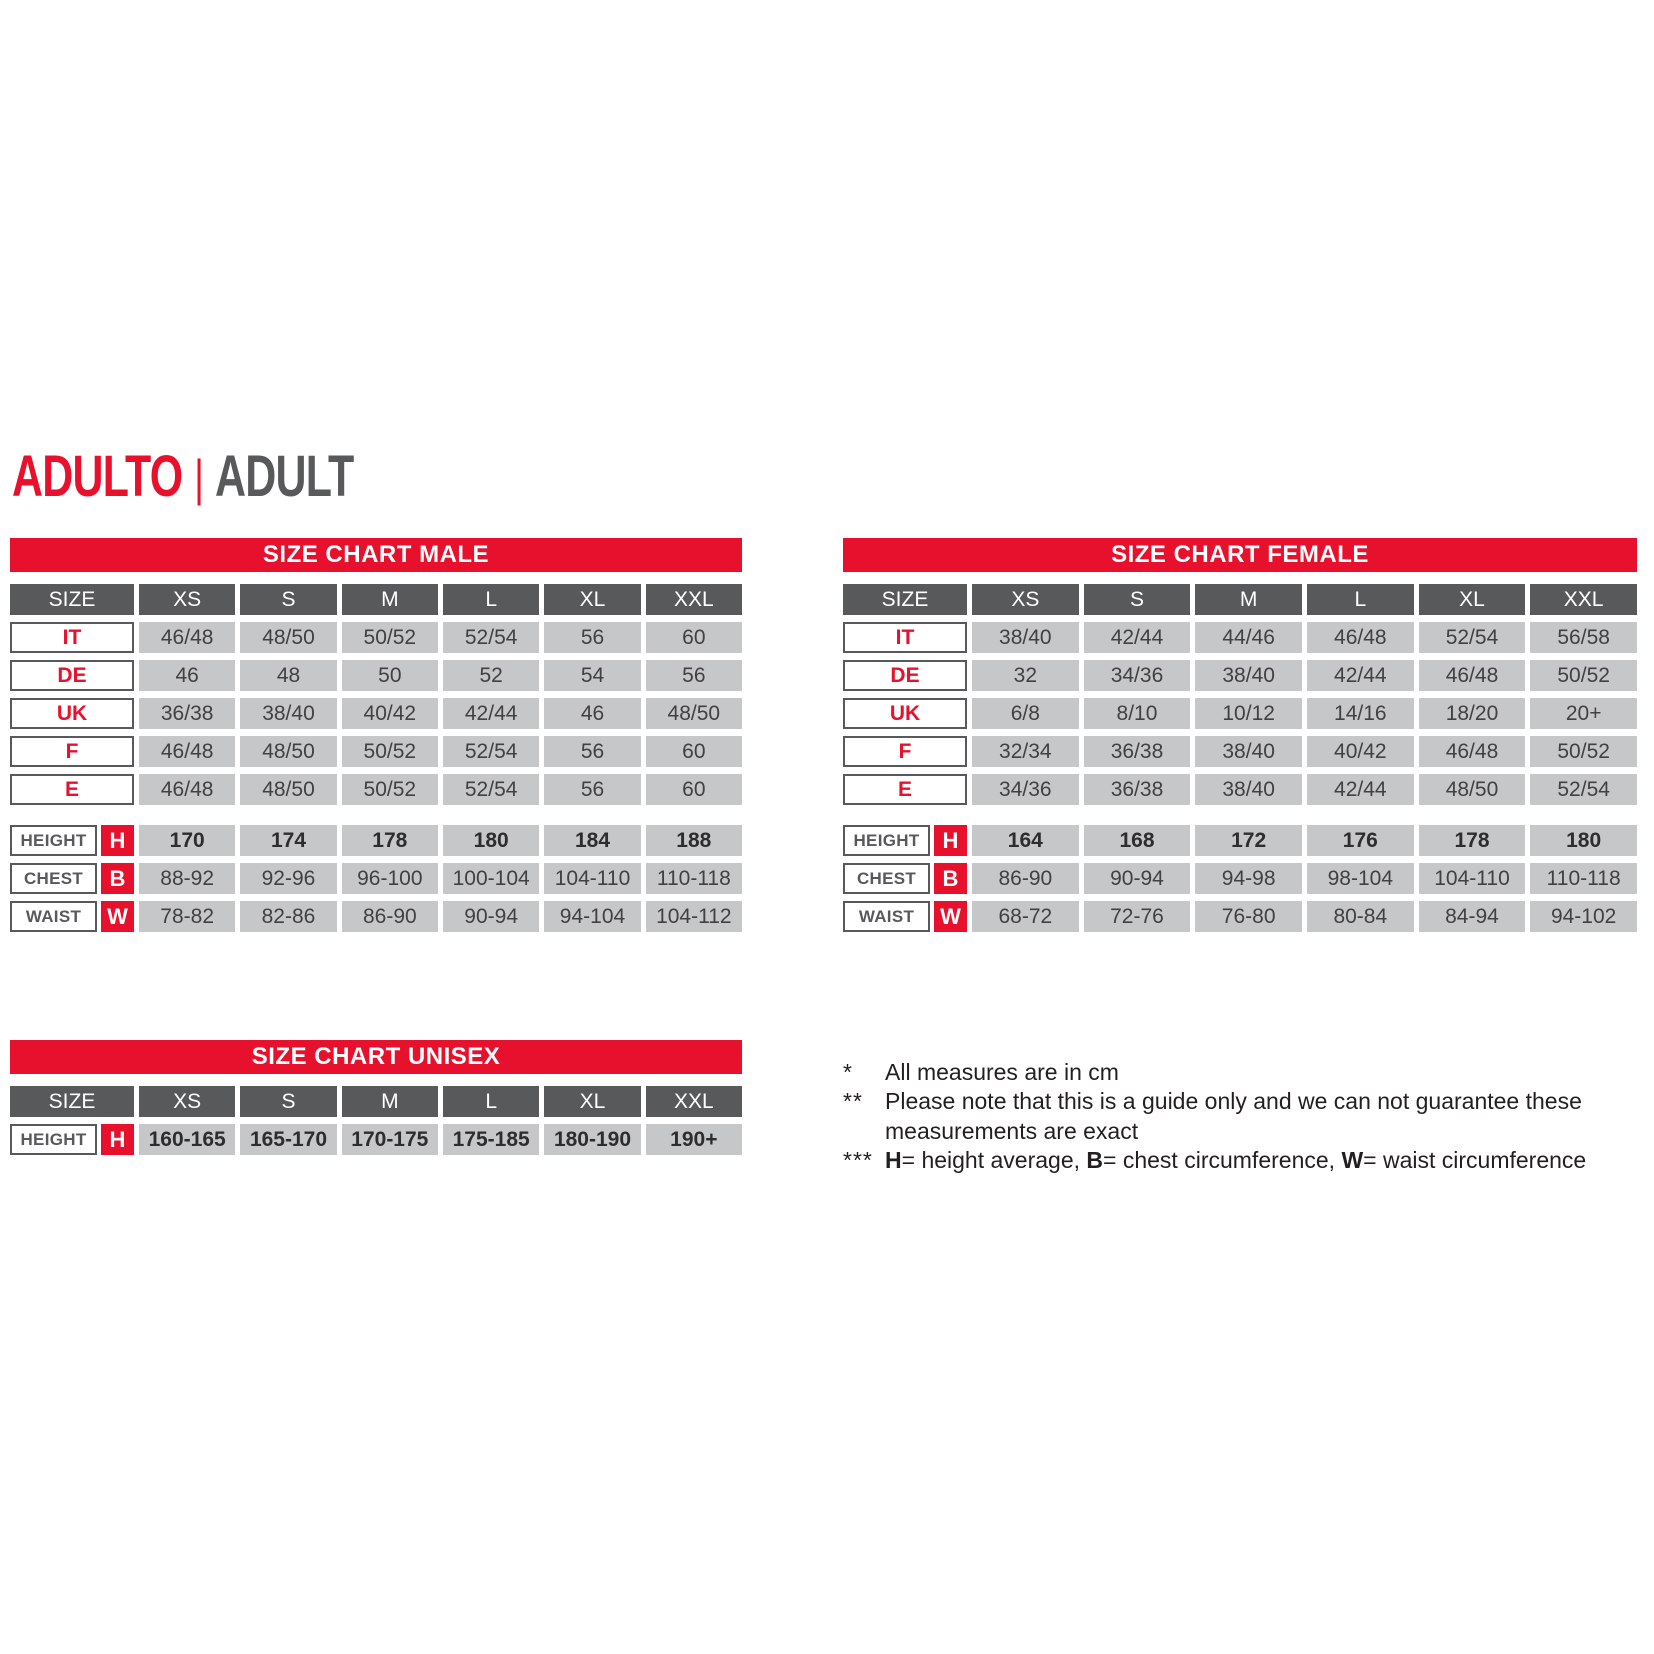  Describe the element at coordinates (1248, 599) in the screenshot. I see `column-header-m: M` at that location.